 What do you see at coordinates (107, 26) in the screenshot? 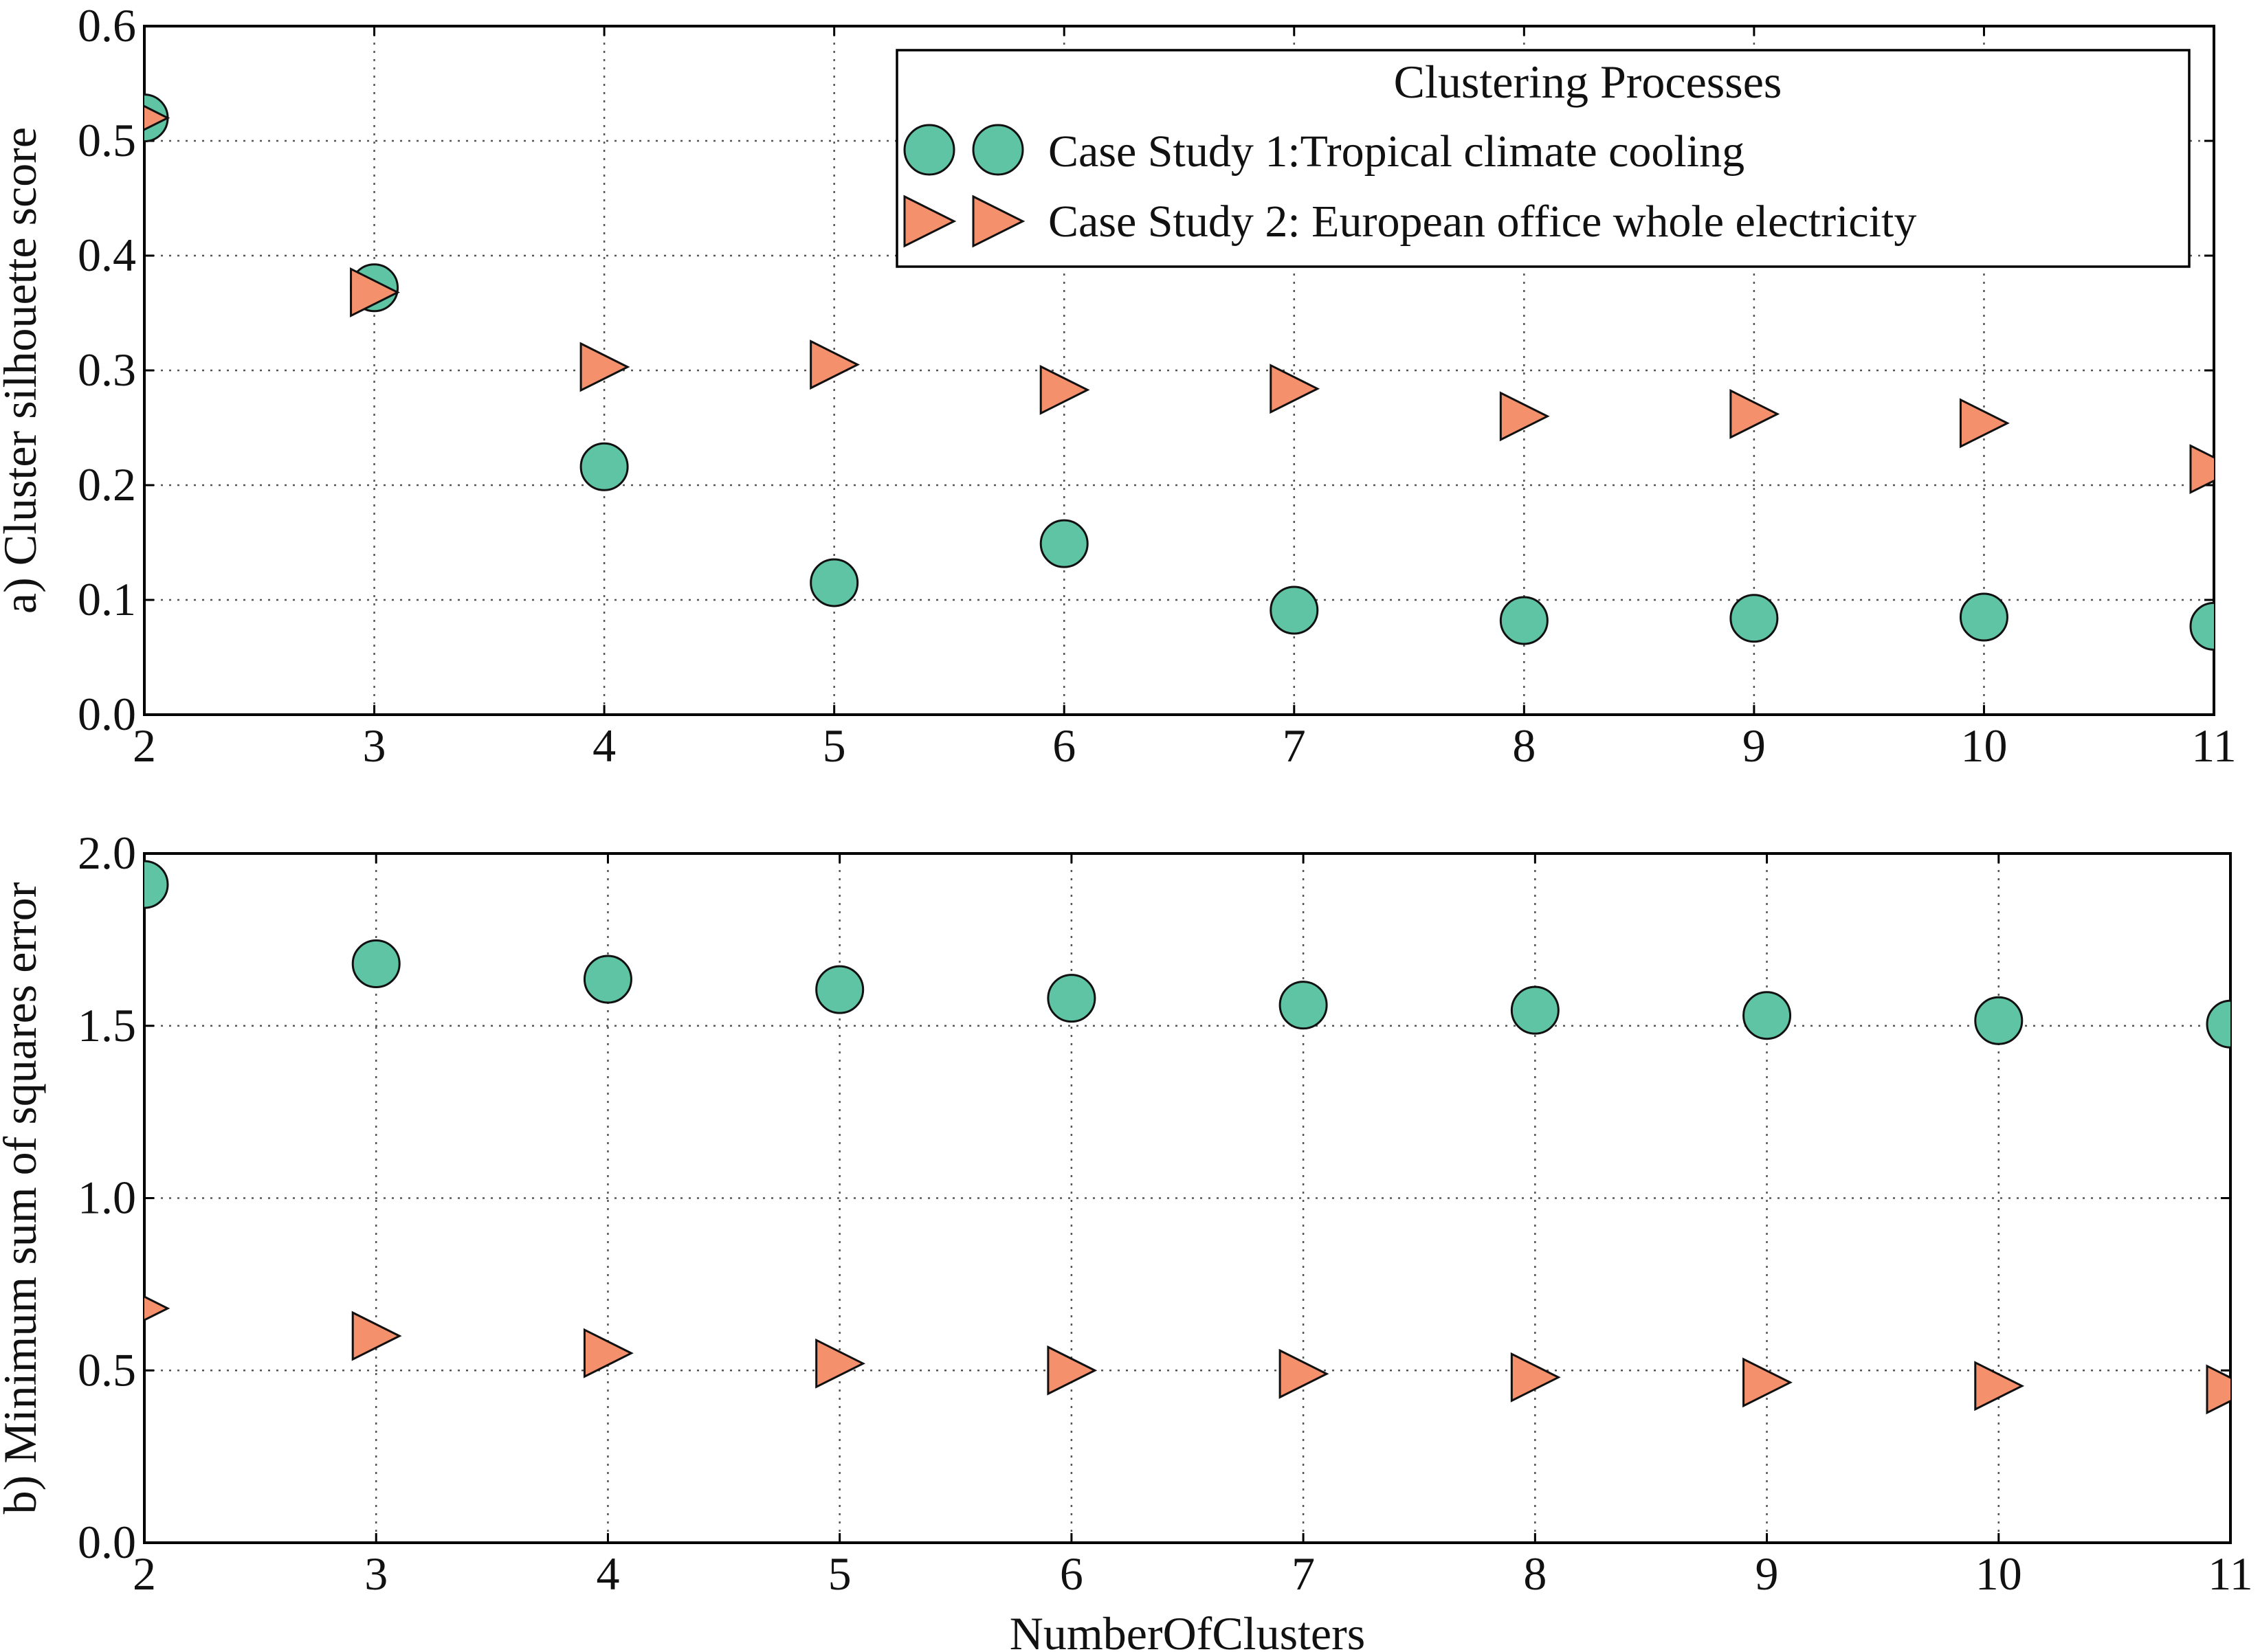
I see `y-tick-label: 0.6` at bounding box center [107, 26].